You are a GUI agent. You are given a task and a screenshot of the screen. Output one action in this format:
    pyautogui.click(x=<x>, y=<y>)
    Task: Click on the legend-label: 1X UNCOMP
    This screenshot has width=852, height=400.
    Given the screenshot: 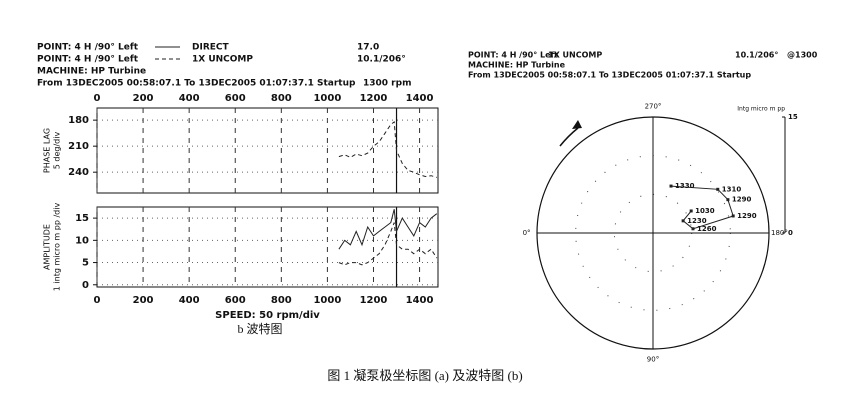 What is the action you would take?
    pyautogui.click(x=222, y=60)
    